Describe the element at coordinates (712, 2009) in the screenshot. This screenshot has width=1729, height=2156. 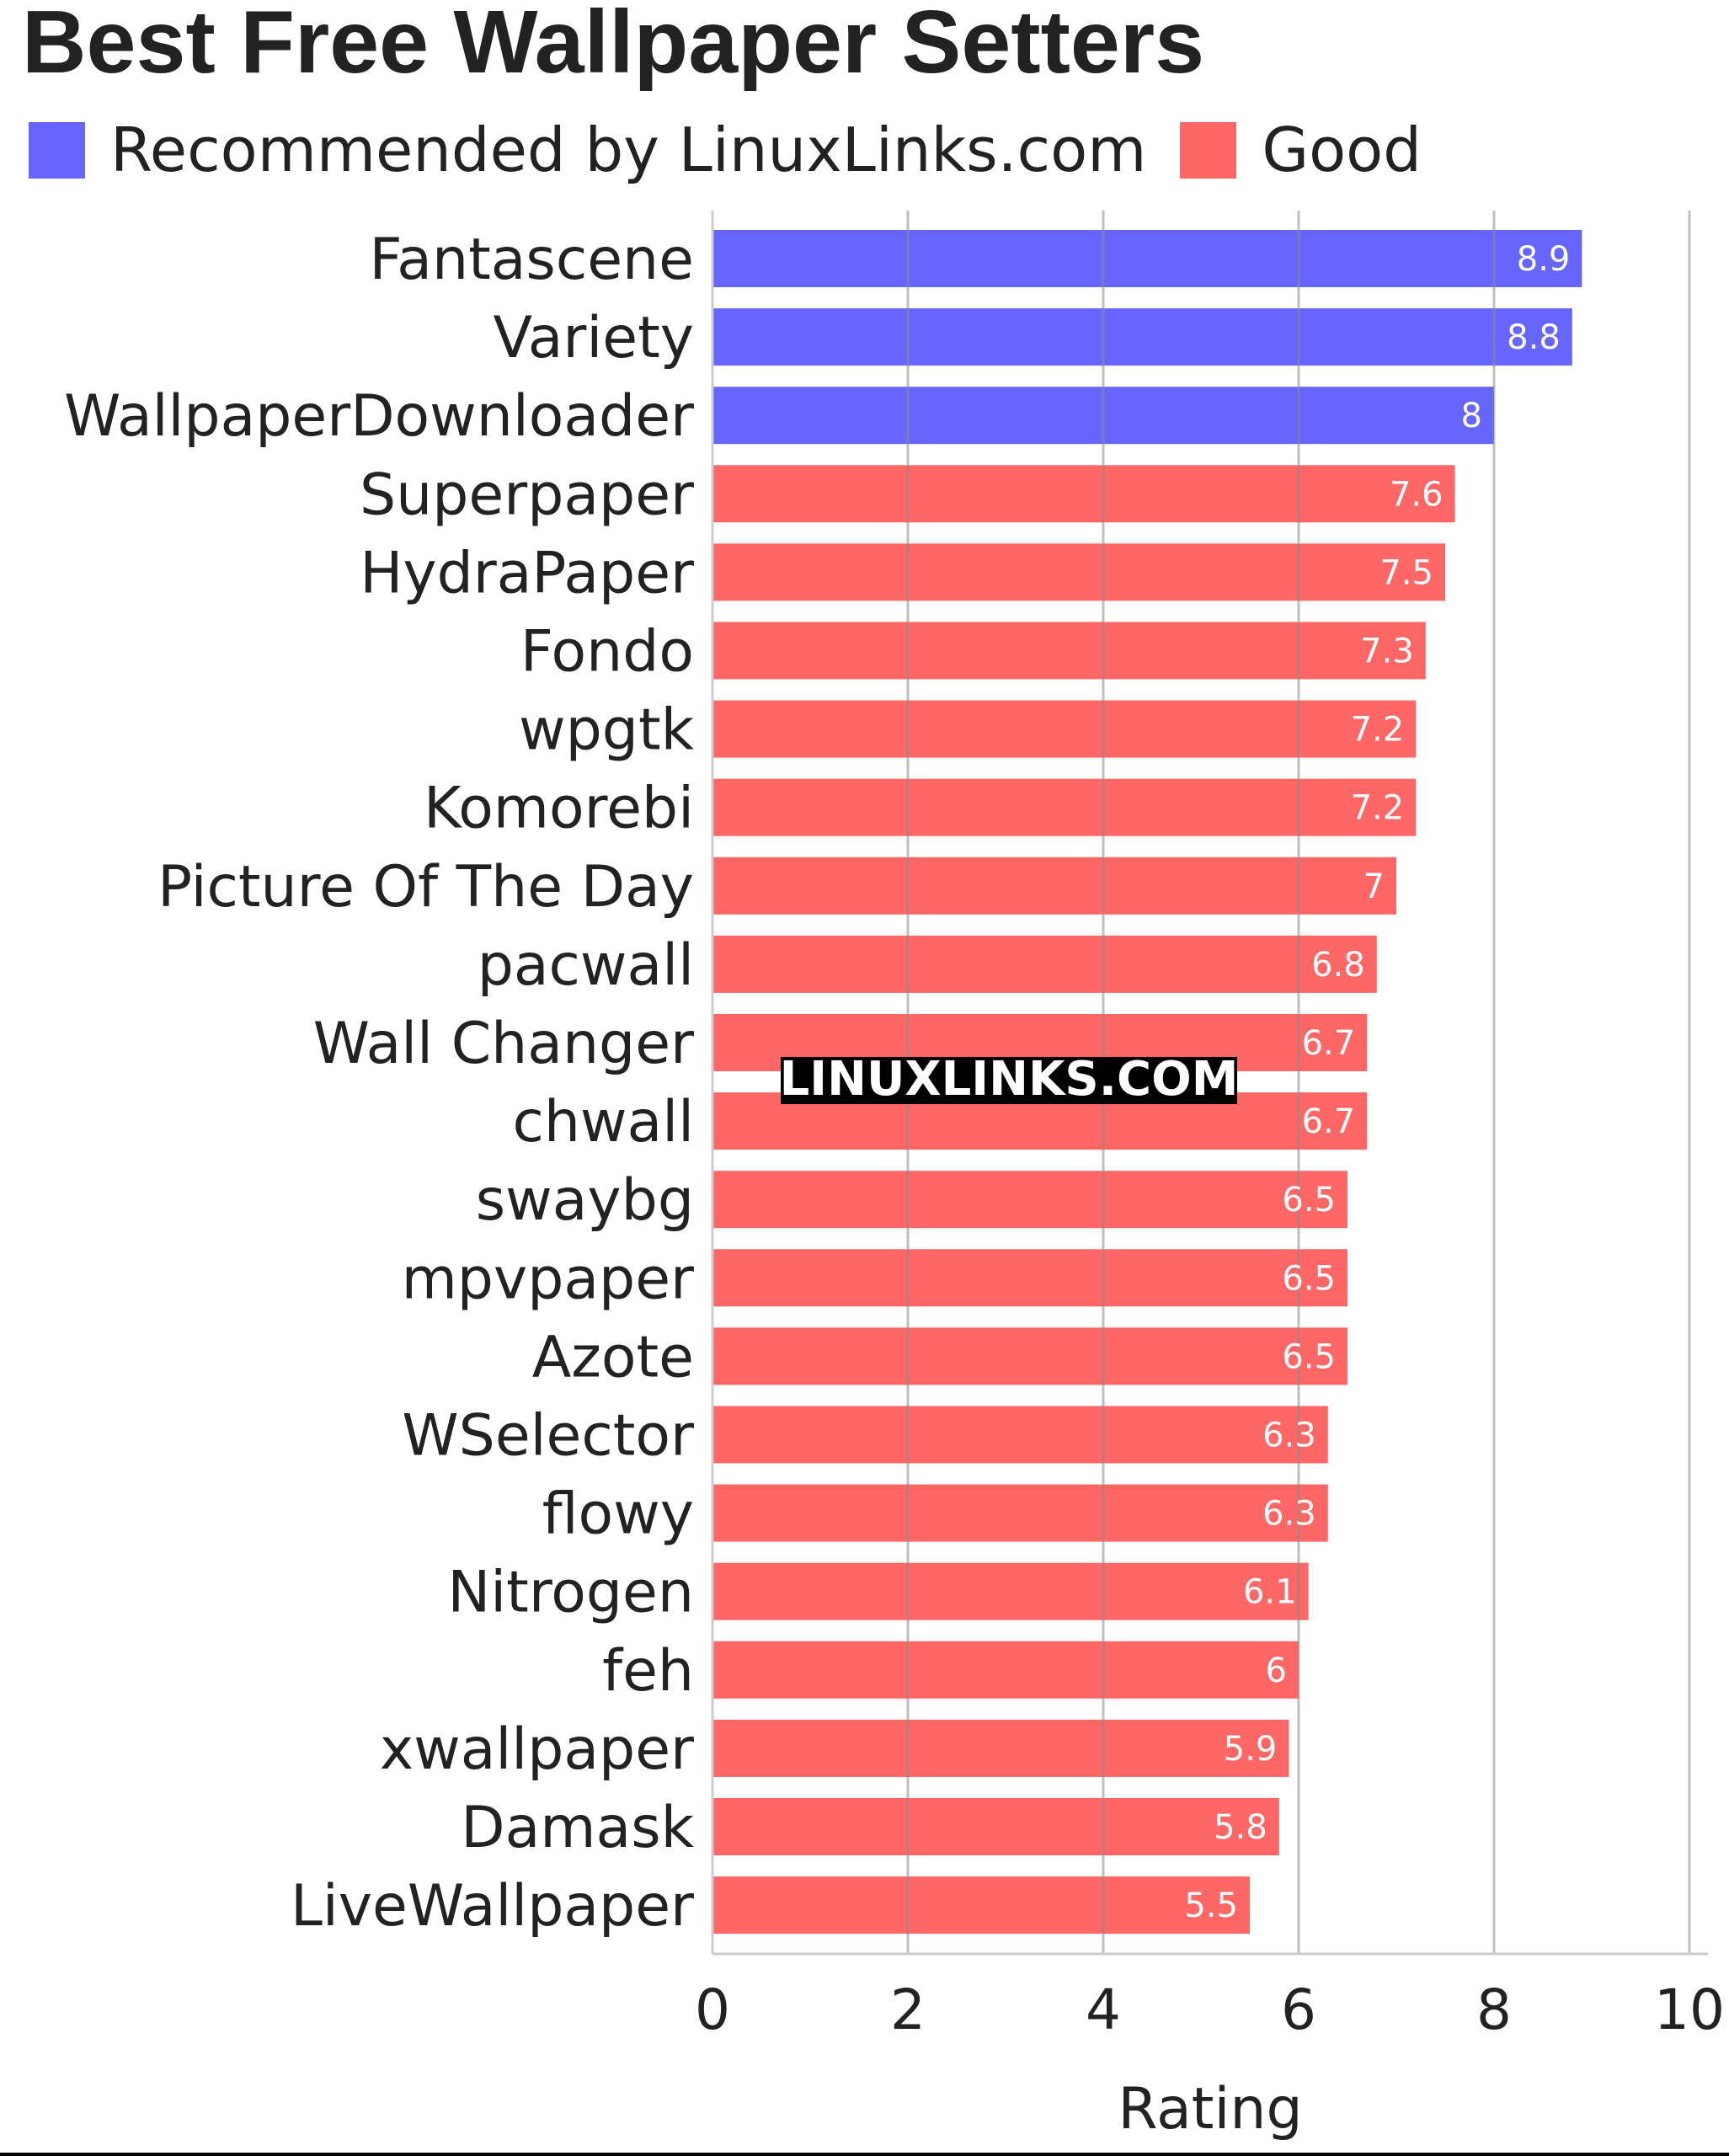
I see `x-tick-label: 0` at that location.